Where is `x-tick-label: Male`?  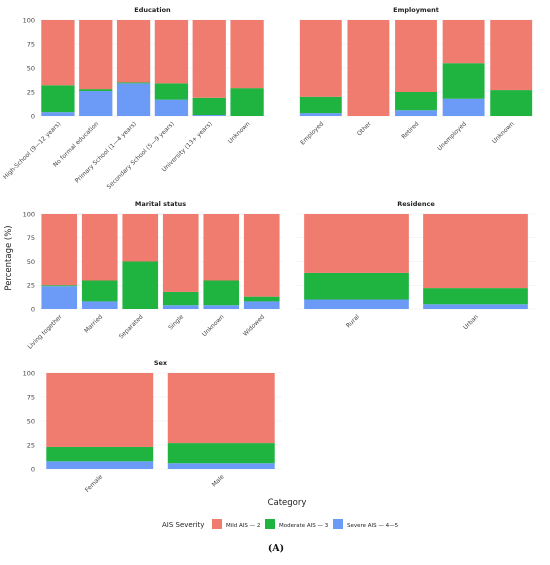 x-tick-label: Male is located at coordinates (218, 480).